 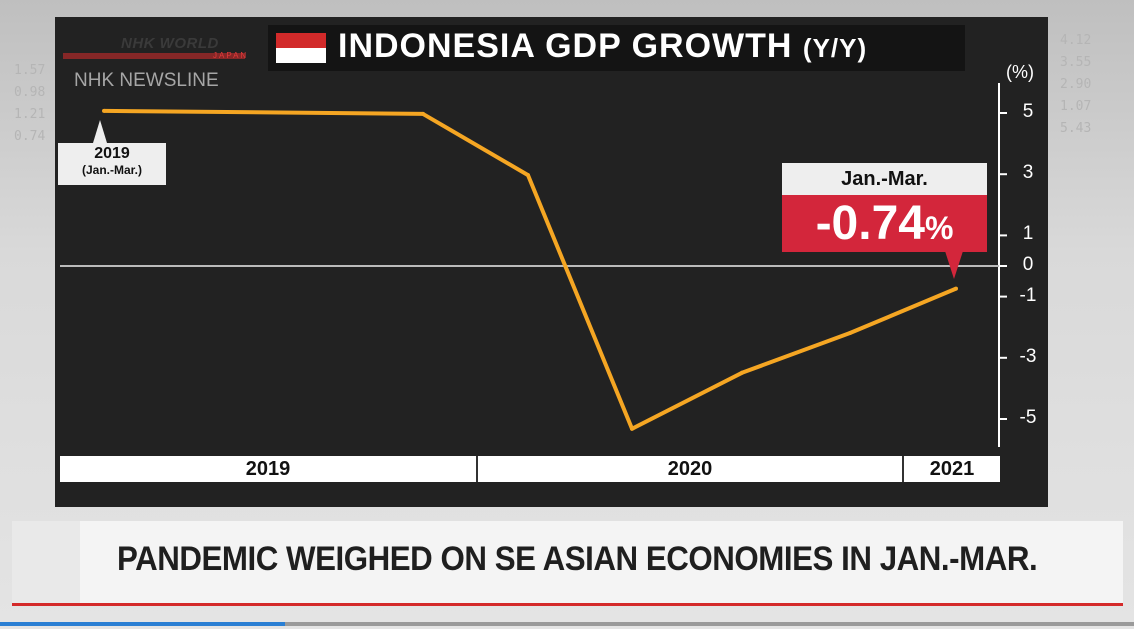 What do you see at coordinates (269, 469) in the screenshot?
I see `x-group-2019: 2019` at bounding box center [269, 469].